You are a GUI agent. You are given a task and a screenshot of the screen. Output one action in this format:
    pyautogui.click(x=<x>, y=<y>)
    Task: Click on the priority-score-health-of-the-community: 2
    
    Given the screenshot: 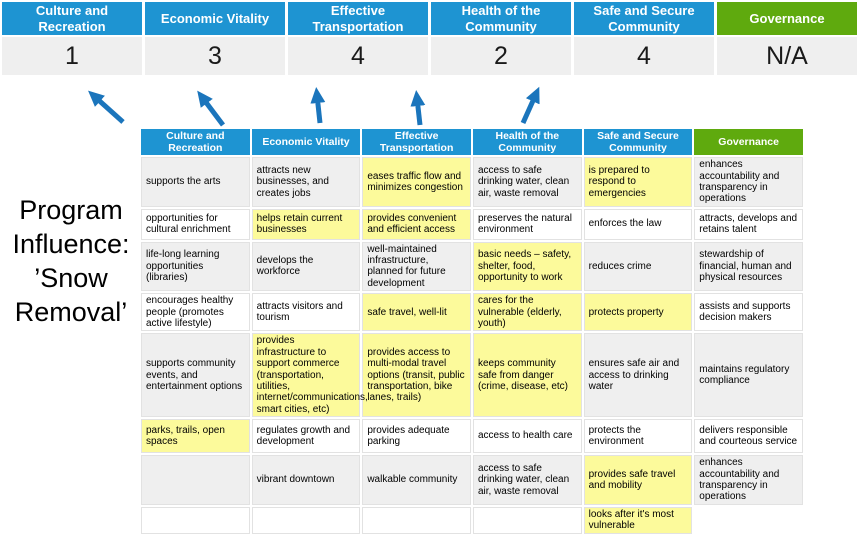 What is the action you would take?
    pyautogui.click(x=501, y=56)
    